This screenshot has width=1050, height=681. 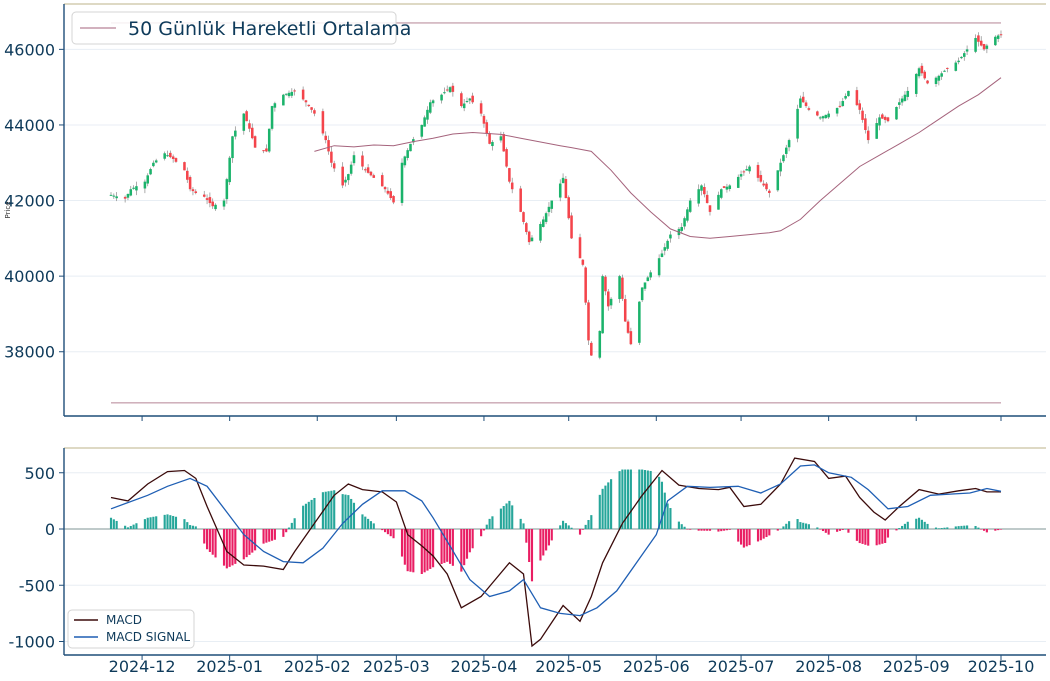 I want to click on macd-tick-label: -1000, so click(x=32, y=642).